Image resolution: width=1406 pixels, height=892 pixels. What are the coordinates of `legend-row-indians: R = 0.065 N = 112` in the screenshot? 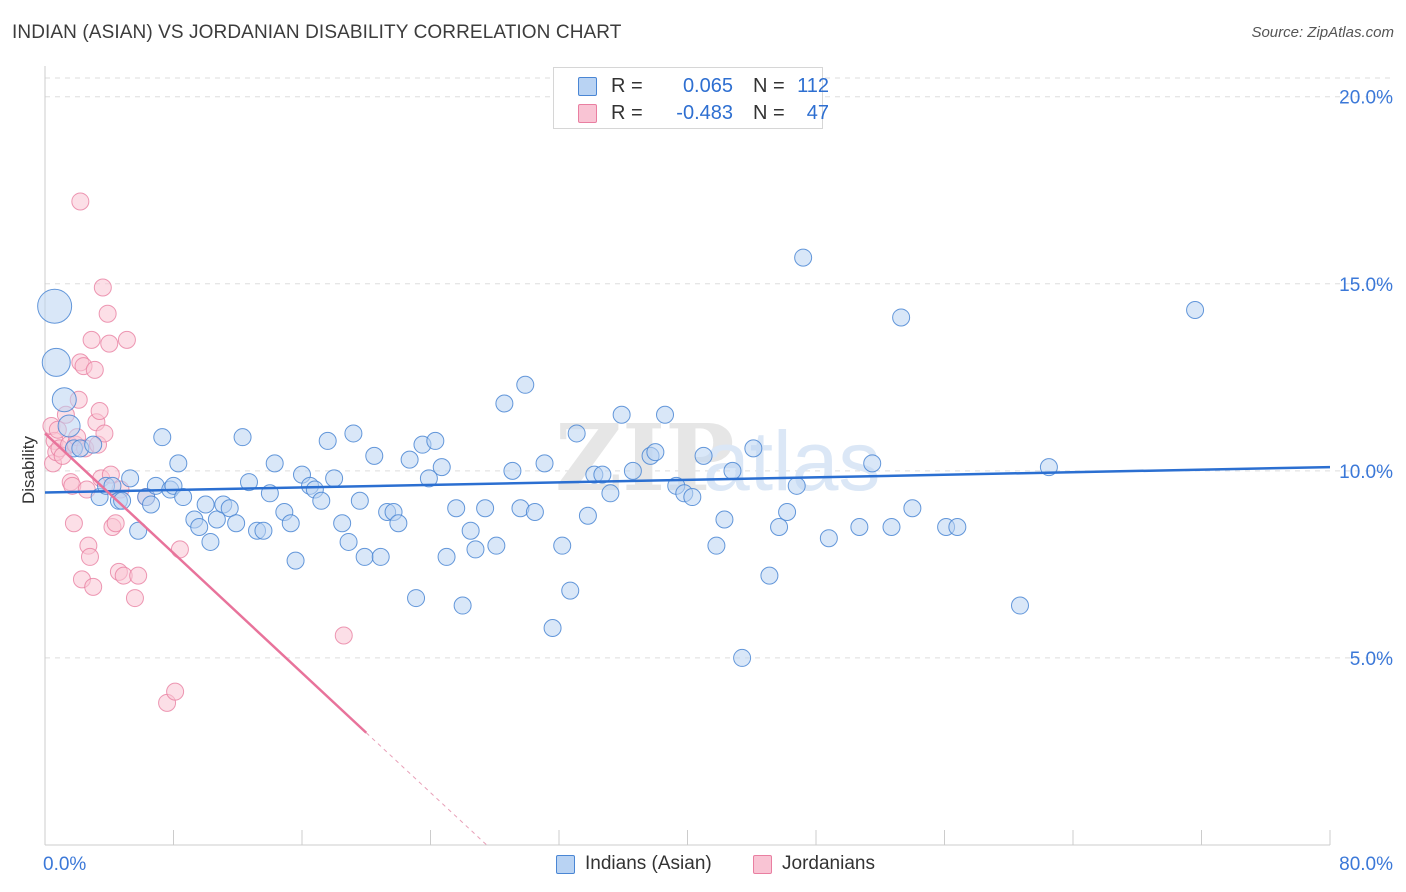 It's located at (703, 86).